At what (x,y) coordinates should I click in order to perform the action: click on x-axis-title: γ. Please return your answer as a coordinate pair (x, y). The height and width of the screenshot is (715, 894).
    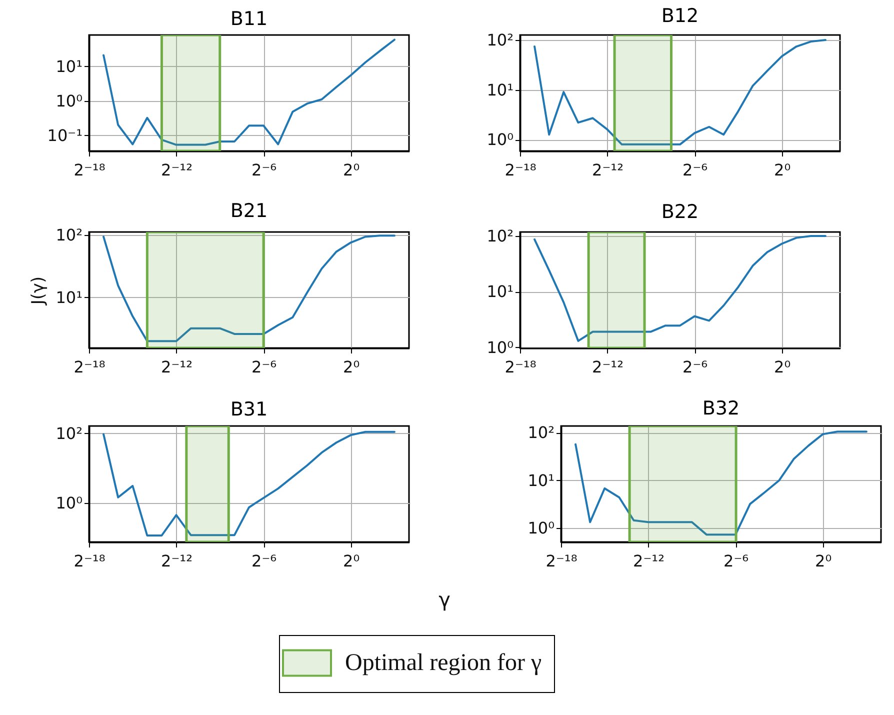
    Looking at the image, I should click on (444, 600).